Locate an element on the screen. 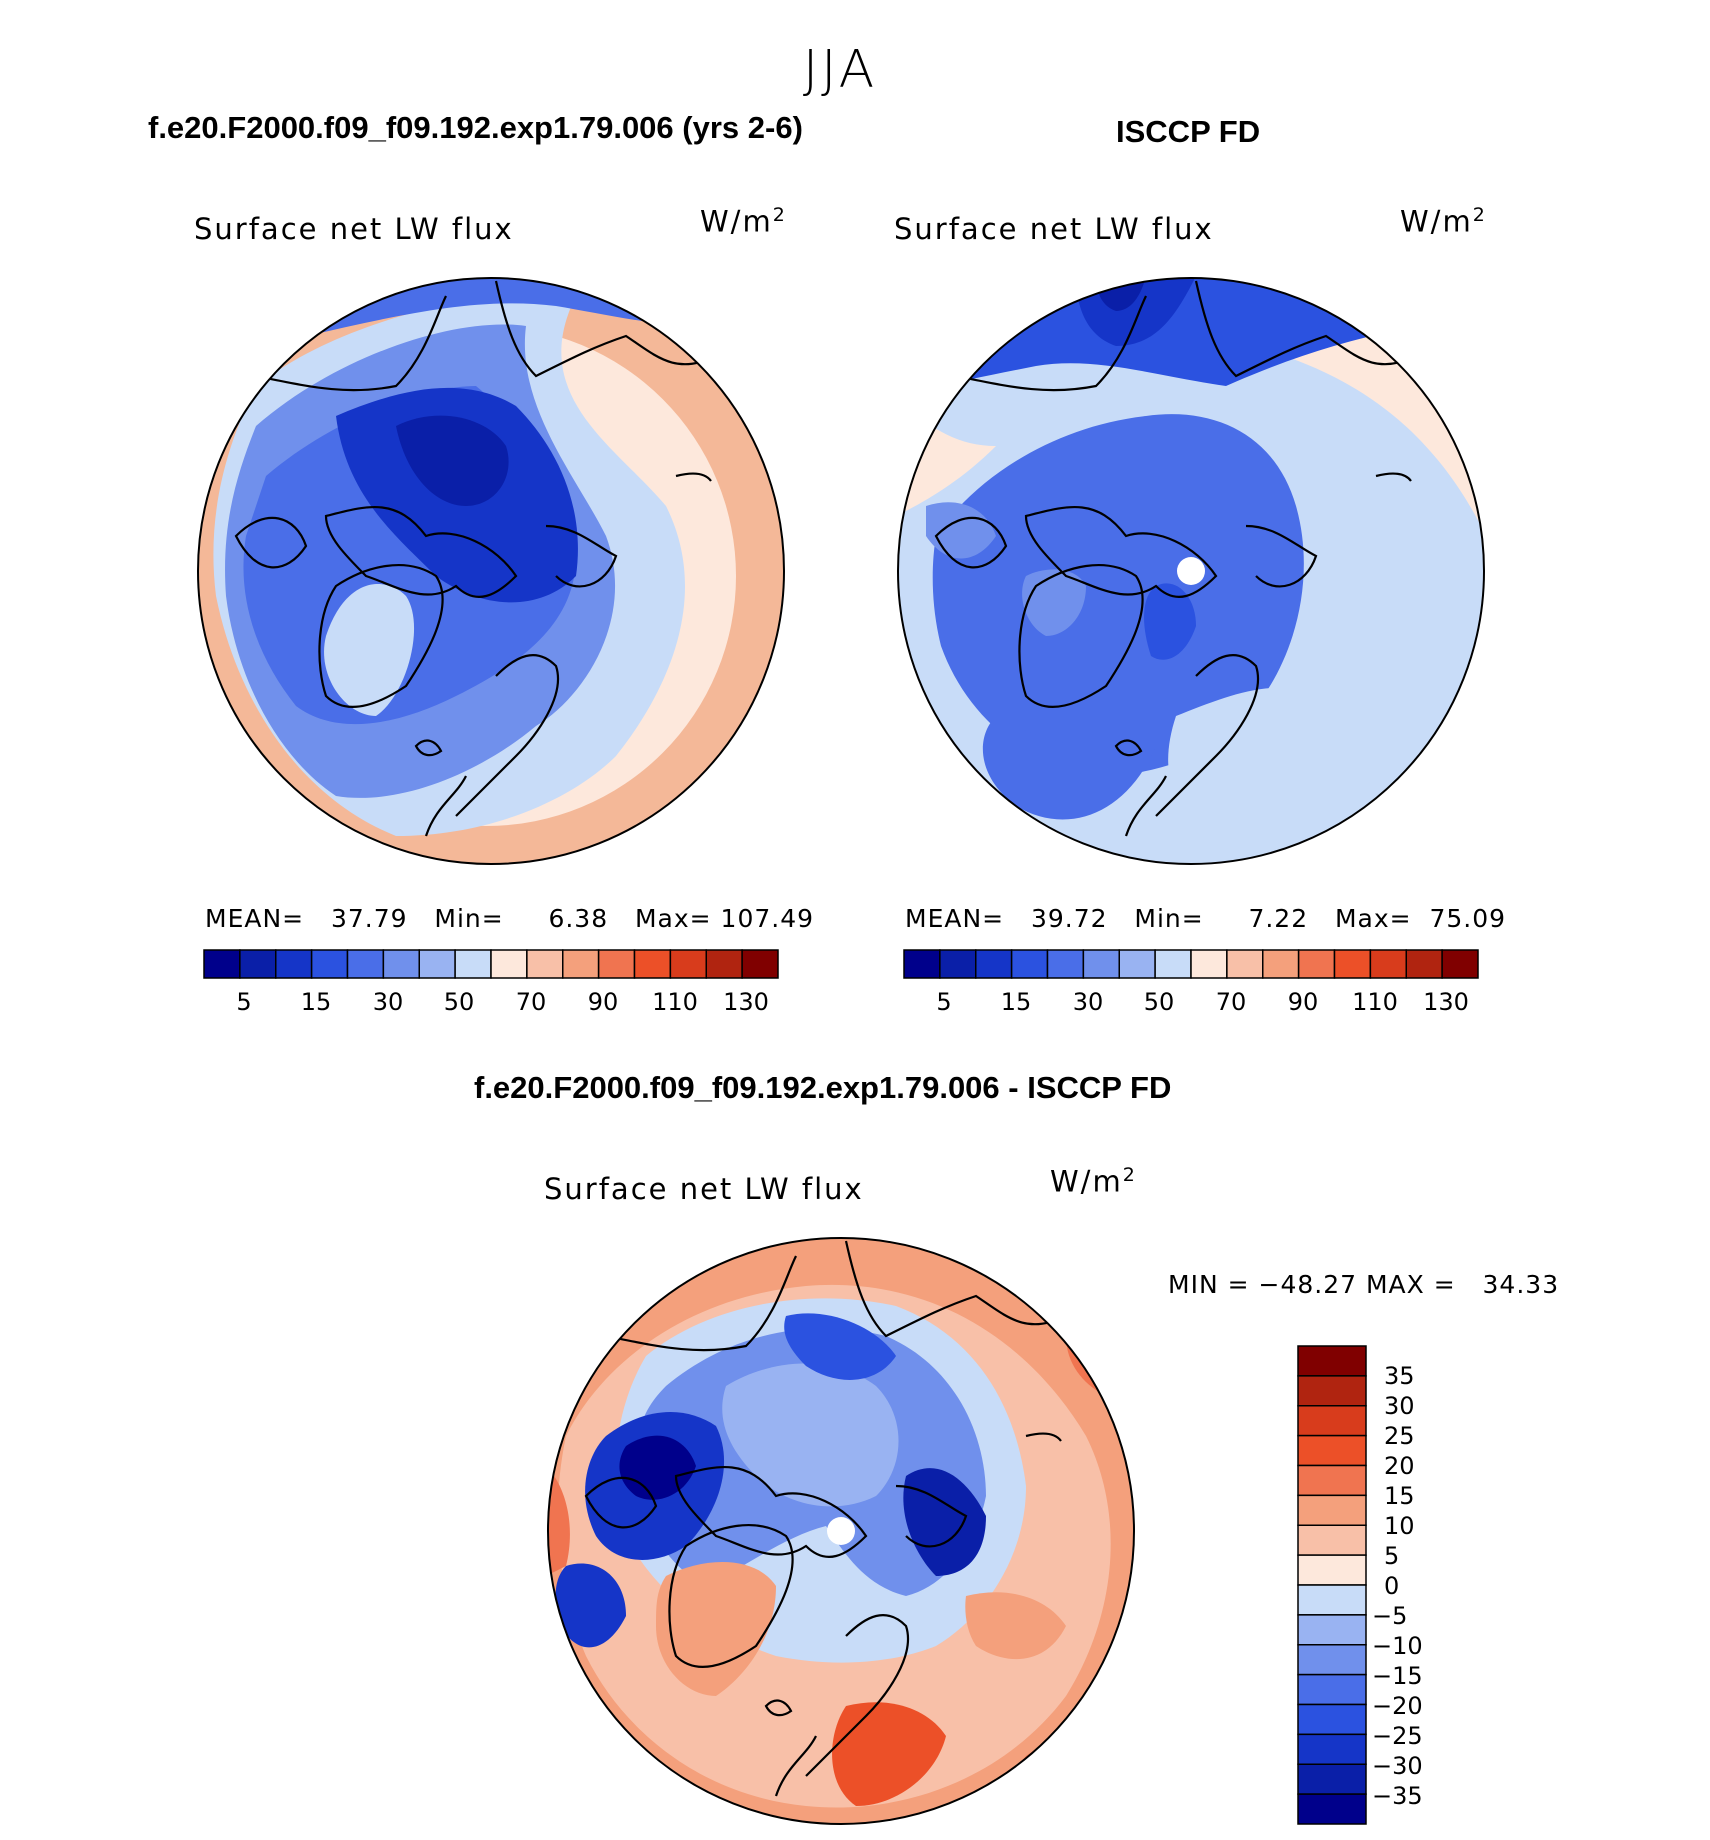 Image resolution: width=1710 pixels, height=1840 pixels. diff-minmax: MIN = −48.27 MAX = 34.33 is located at coordinates (1364, 1284).